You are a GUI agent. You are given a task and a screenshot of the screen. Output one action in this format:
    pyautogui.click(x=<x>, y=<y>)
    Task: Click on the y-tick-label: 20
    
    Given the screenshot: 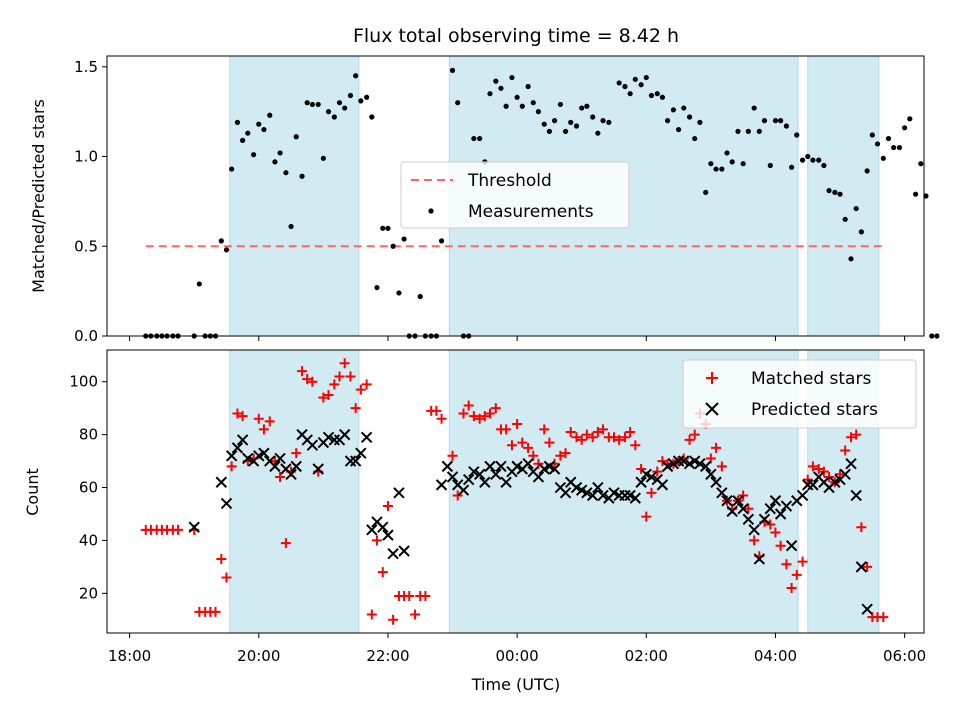 What is the action you would take?
    pyautogui.click(x=88, y=593)
    